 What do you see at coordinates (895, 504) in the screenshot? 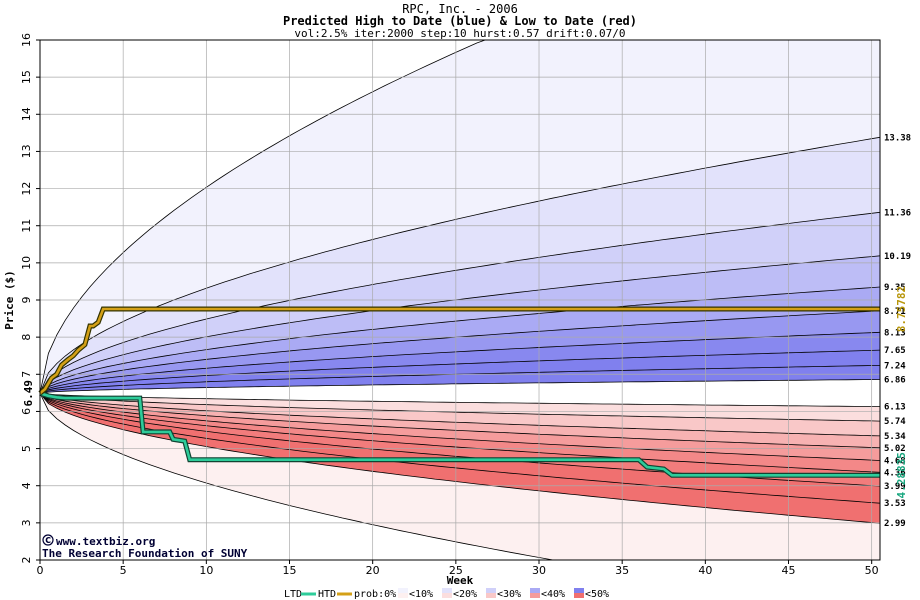
I see `band-end-label: 3.53` at bounding box center [895, 504].